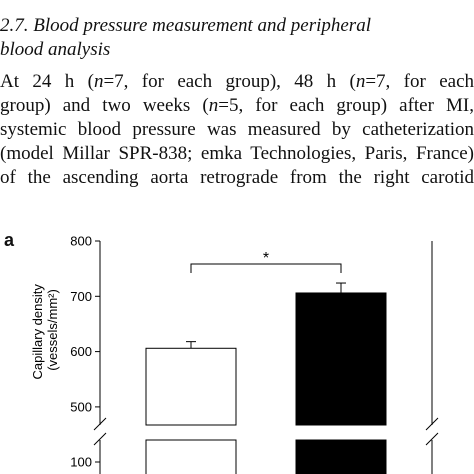 The height and width of the screenshot is (474, 474). I want to click on y-tick-label: 500, so click(81, 406).